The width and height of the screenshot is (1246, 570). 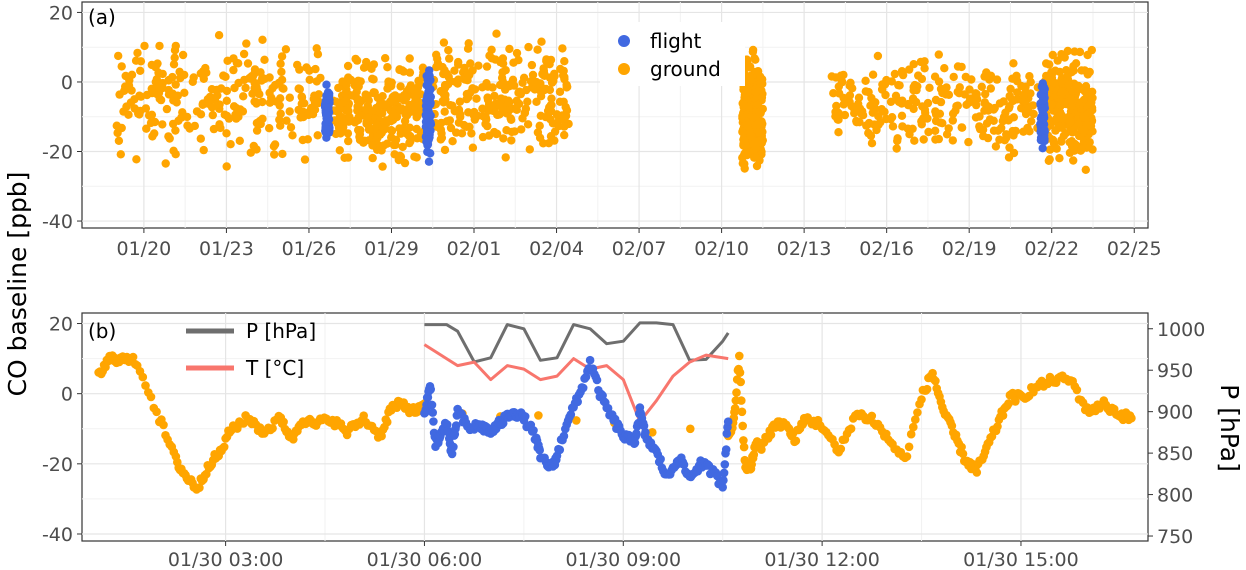 What do you see at coordinates (1051, 249) in the screenshot?
I see `x-tick-label: 02/22` at bounding box center [1051, 249].